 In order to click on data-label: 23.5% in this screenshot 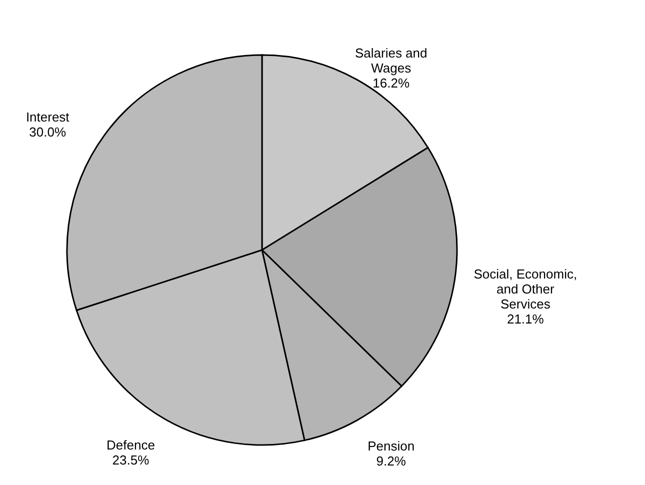, I will do `click(131, 460)`.